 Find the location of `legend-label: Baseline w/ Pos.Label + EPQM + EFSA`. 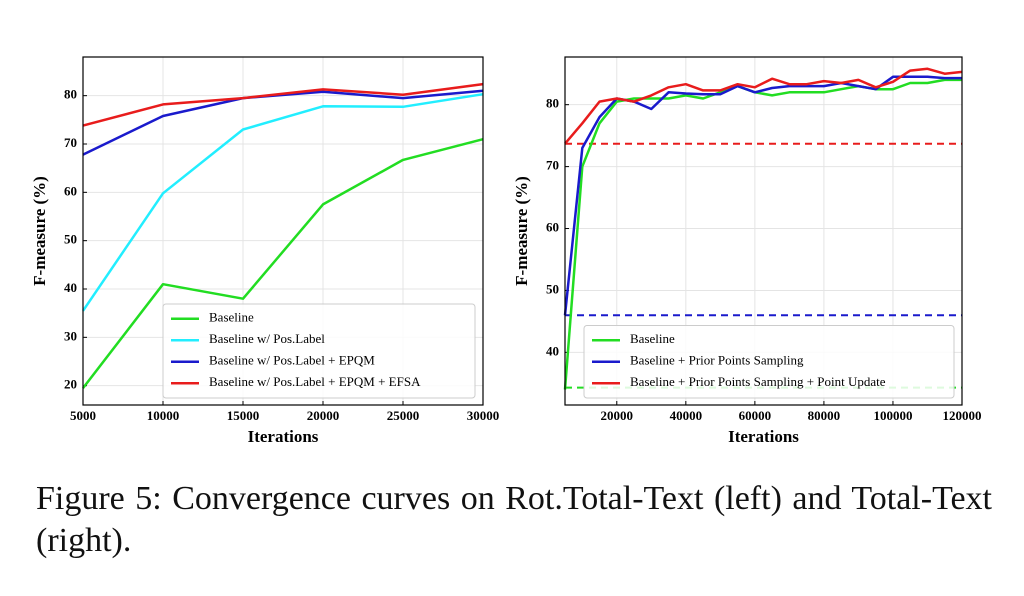

legend-label: Baseline w/ Pos.Label + EPQM + EFSA is located at coordinates (315, 381).